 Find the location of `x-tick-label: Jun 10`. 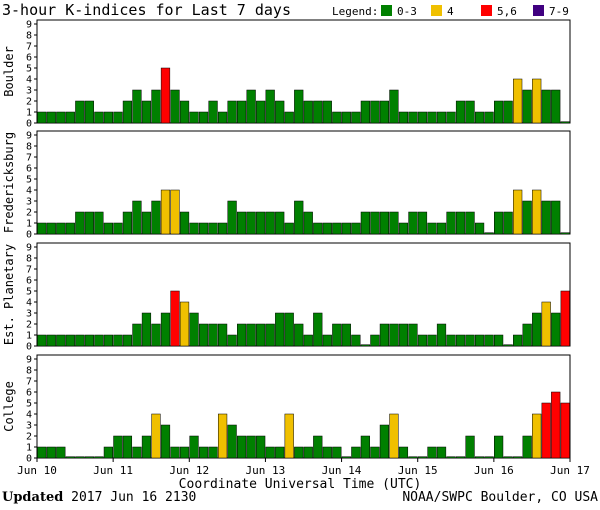

x-tick-label: Jun 10 is located at coordinates (37, 470).